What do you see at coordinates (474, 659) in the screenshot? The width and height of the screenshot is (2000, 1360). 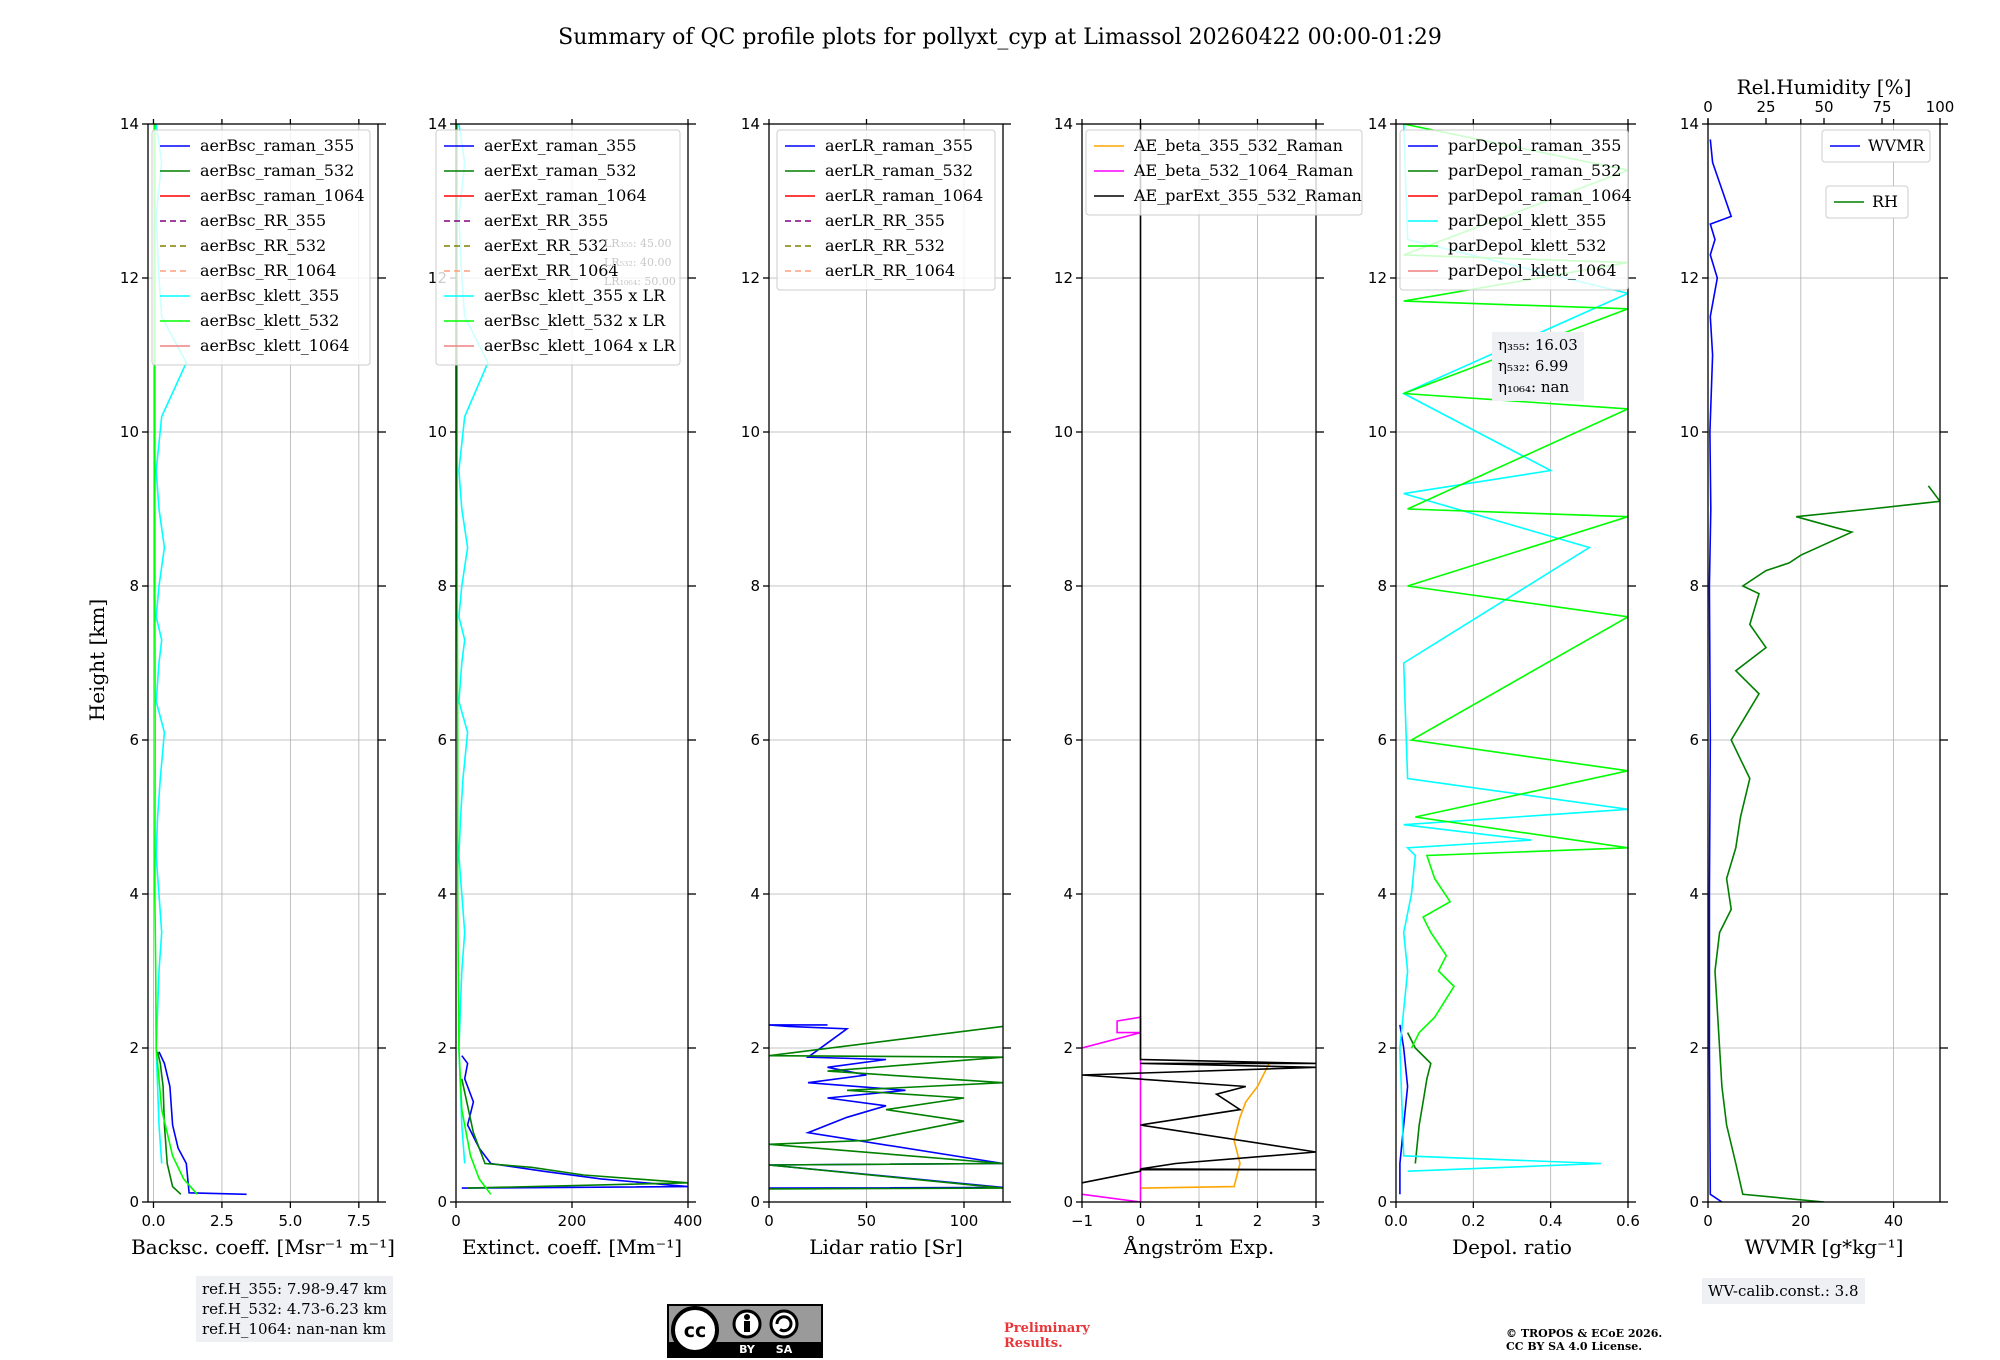 I see `series-line-aerBsc_klett_532 x LR` at bounding box center [474, 659].